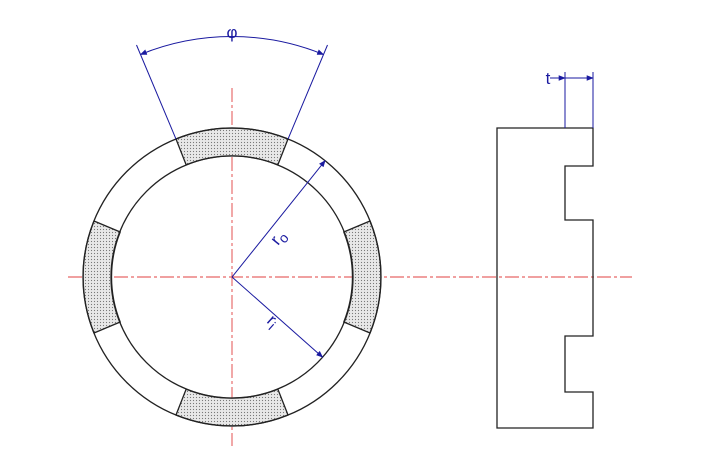  I want to click on t-label: t, so click(548, 78).